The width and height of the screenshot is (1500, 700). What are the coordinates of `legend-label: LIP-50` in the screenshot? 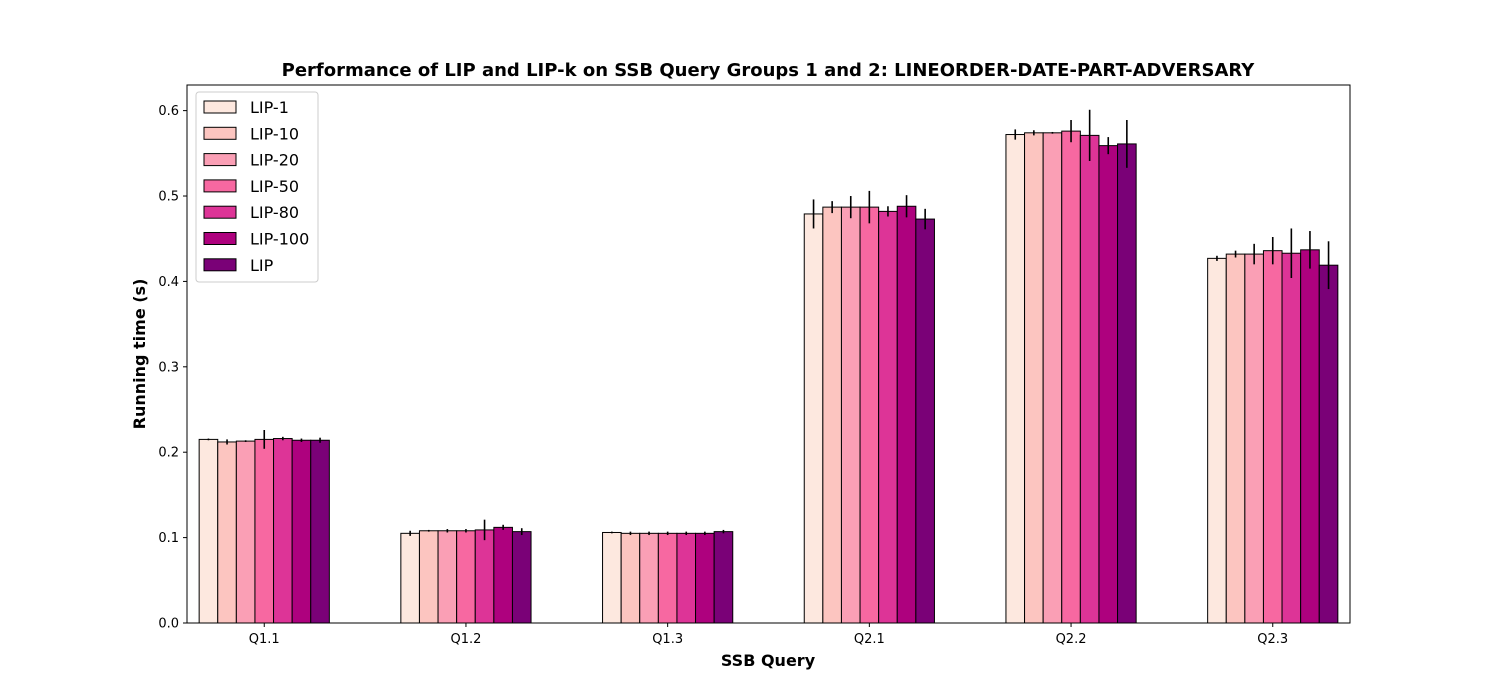 It's located at (274, 186).